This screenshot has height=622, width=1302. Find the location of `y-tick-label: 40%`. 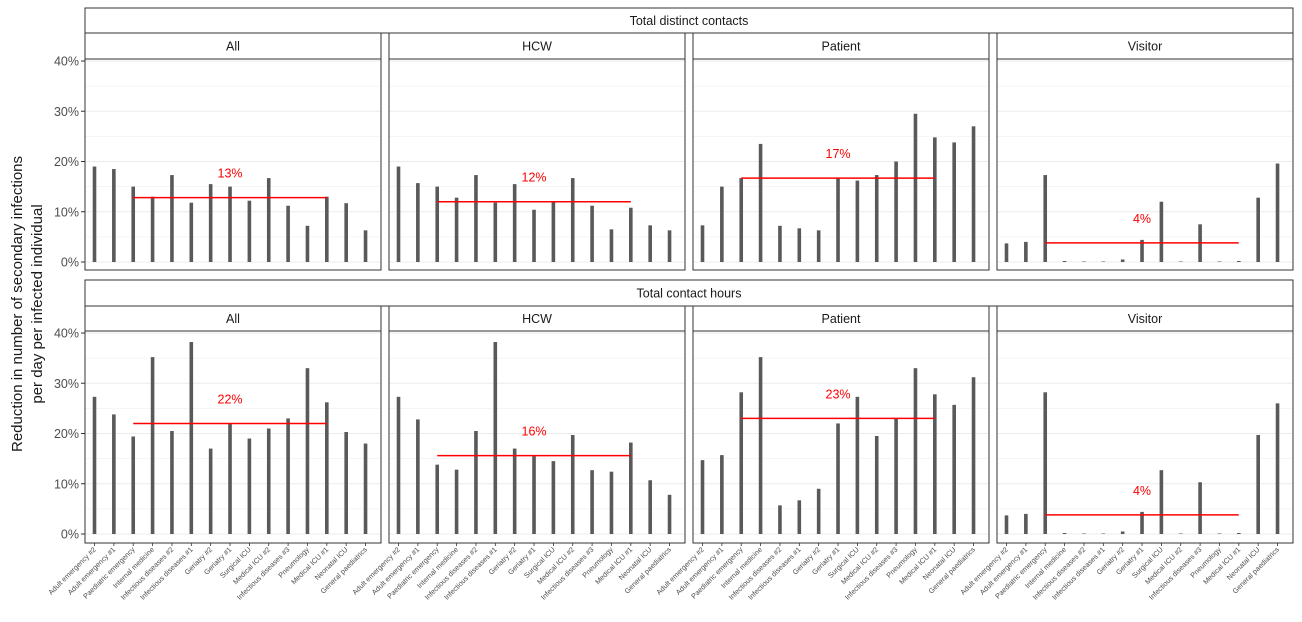

y-tick-label: 40% is located at coordinates (66, 62).